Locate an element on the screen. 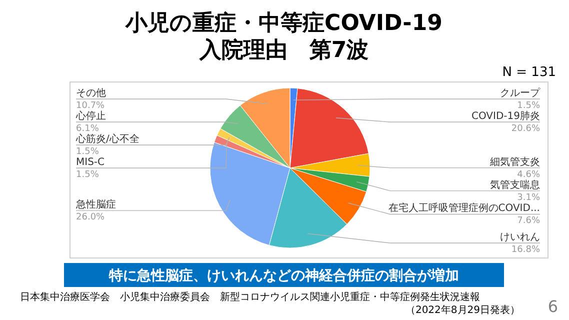 This screenshot has height=320, width=569. data-label: 16.8% is located at coordinates (525, 250).